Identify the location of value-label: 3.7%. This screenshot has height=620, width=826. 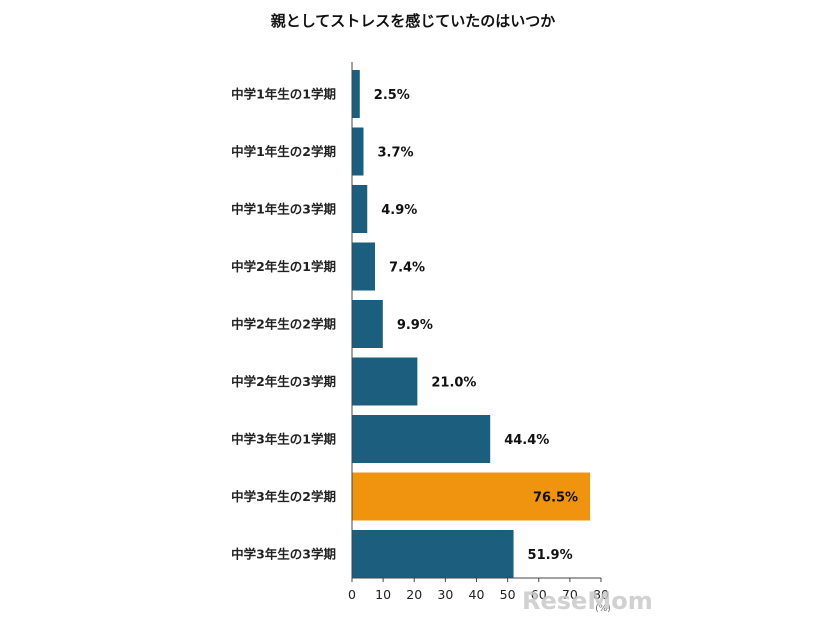
(396, 153).